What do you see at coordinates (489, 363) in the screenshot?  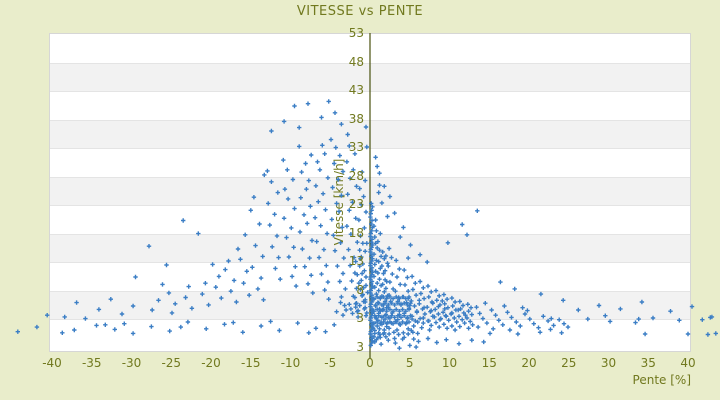 I see `x-tick-label: 15` at bounding box center [489, 363].